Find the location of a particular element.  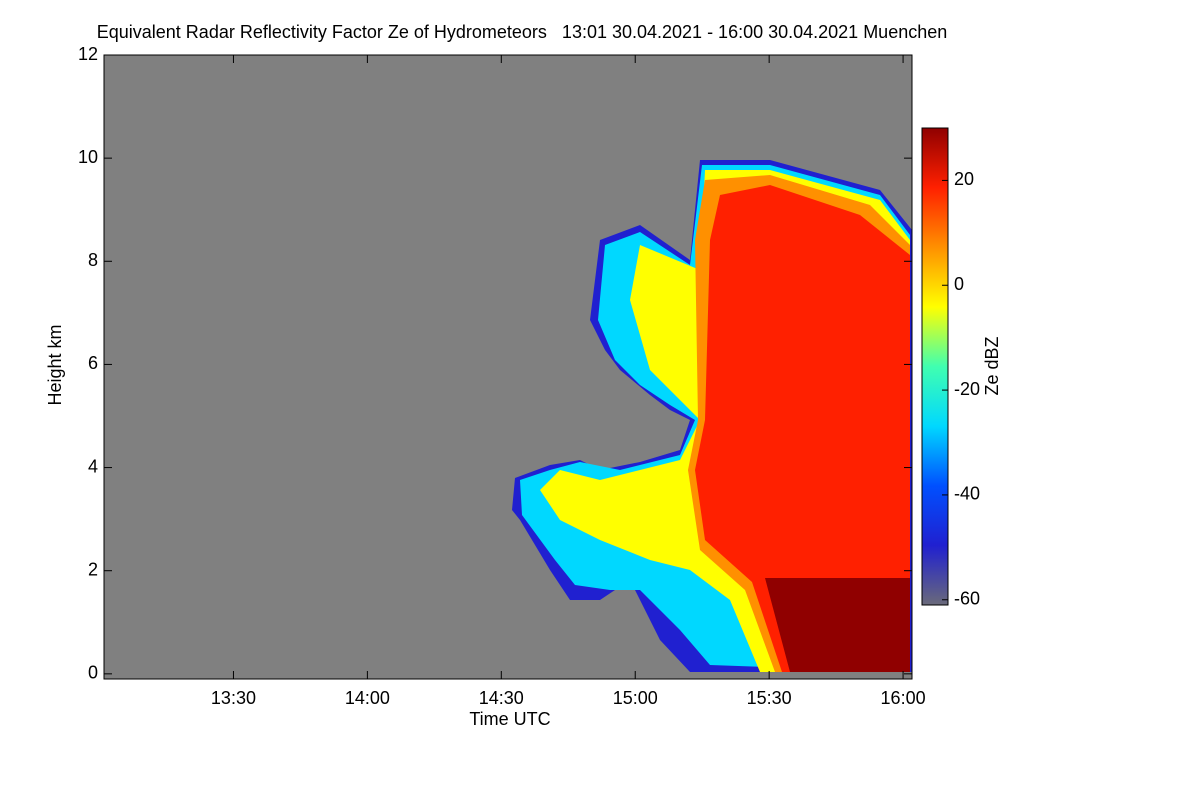

y-tick-label: 0 is located at coordinates (93, 673).